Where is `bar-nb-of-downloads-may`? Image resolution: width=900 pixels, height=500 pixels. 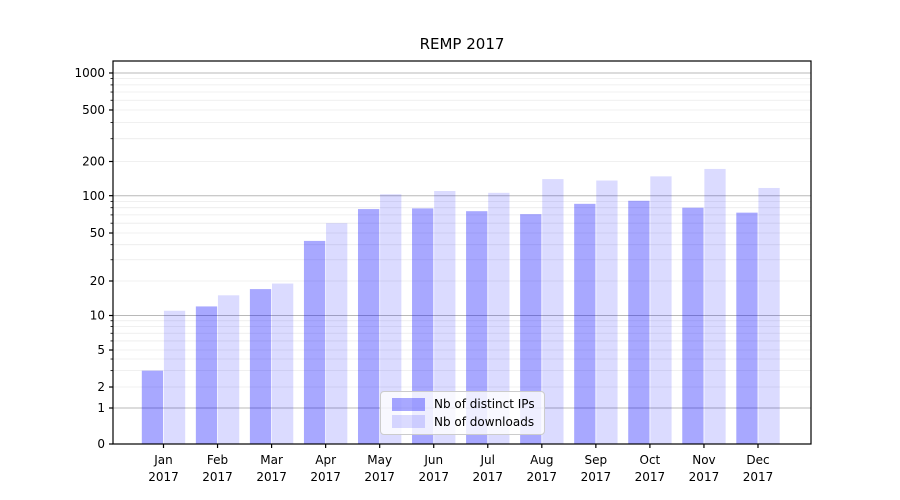
bar-nb-of-downloads-may is located at coordinates (391, 319).